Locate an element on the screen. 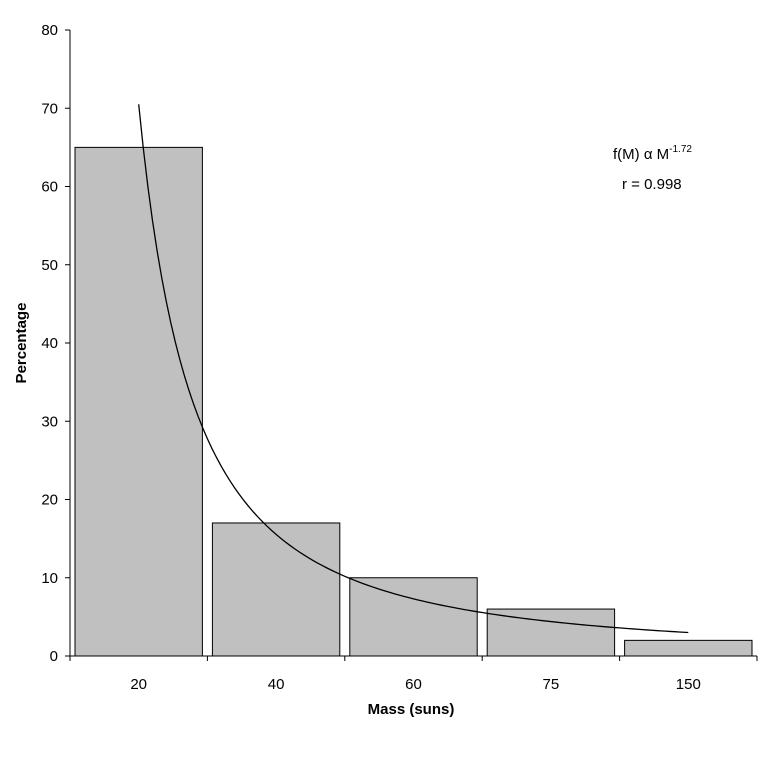 This screenshot has height=763, width=763. formula-prefix: f(M) α M is located at coordinates (641, 154).